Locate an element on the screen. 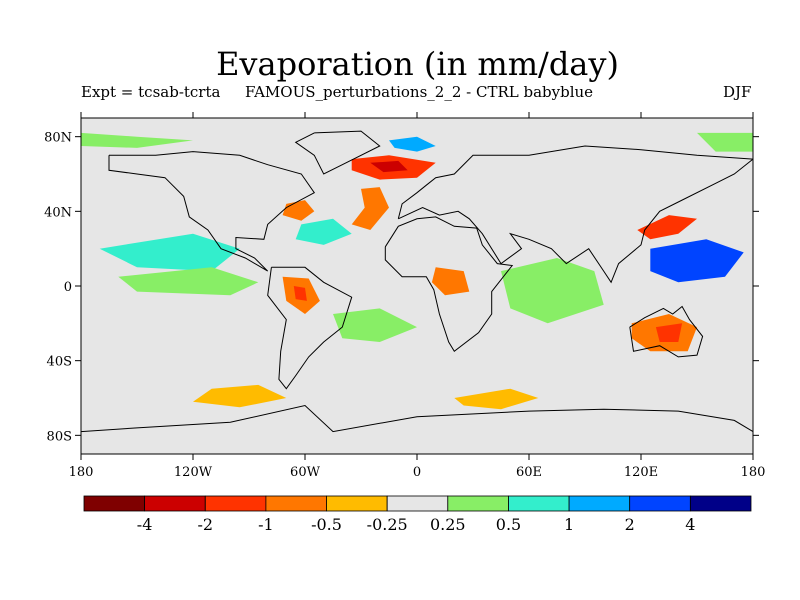 Image resolution: width=800 pixels, height=600 pixels. lon-tick-label: 60W is located at coordinates (305, 472).